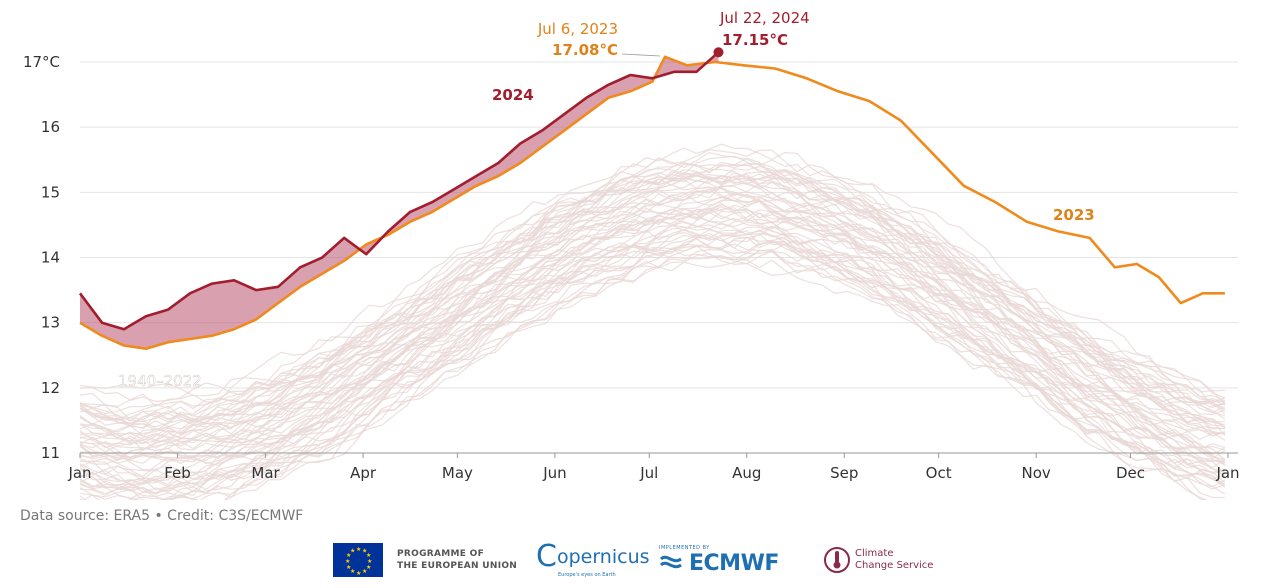 This screenshot has height=588, width=1283. Describe the element at coordinates (587, 575) in the screenshot. I see `copernicus-tagline: Europe's eyes on Earth` at that location.